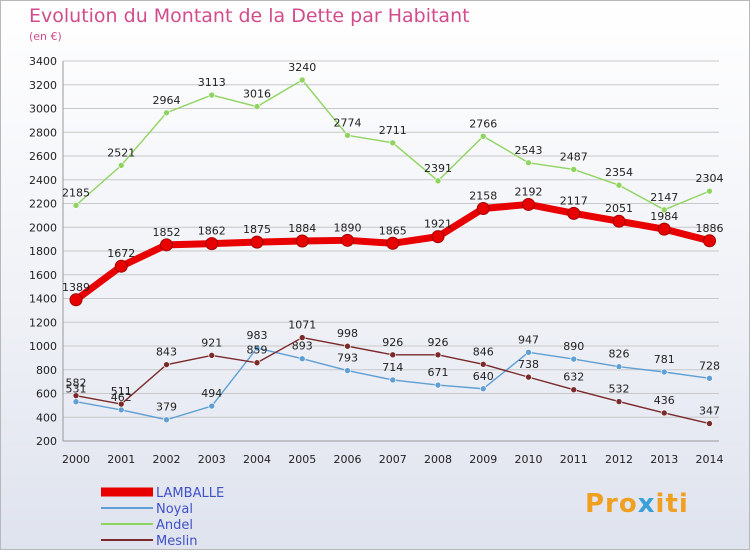  I want to click on point-andel-2010, so click(528, 163).